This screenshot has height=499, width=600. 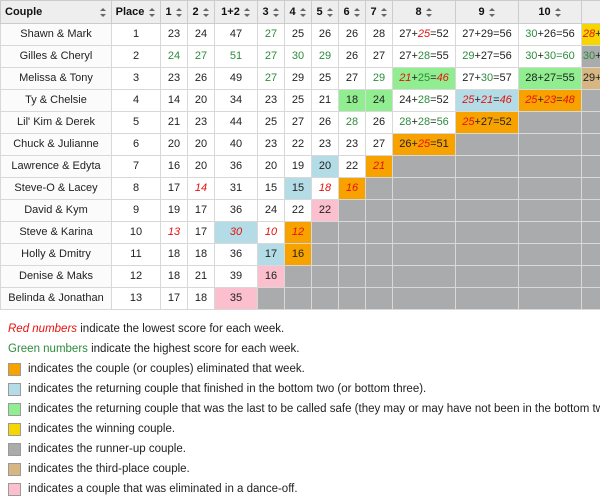 I want to click on legend-text: indicates the runner-up couple., so click(x=107, y=449).